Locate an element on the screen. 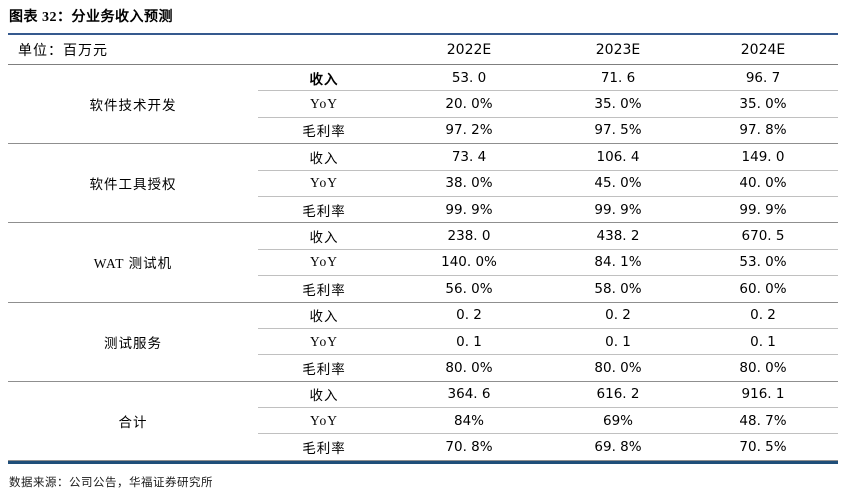 Image resolution: width=845 pixels, height=490 pixels. data-source: 数据来源：公司公告，华福证券研究所 is located at coordinates (111, 482).